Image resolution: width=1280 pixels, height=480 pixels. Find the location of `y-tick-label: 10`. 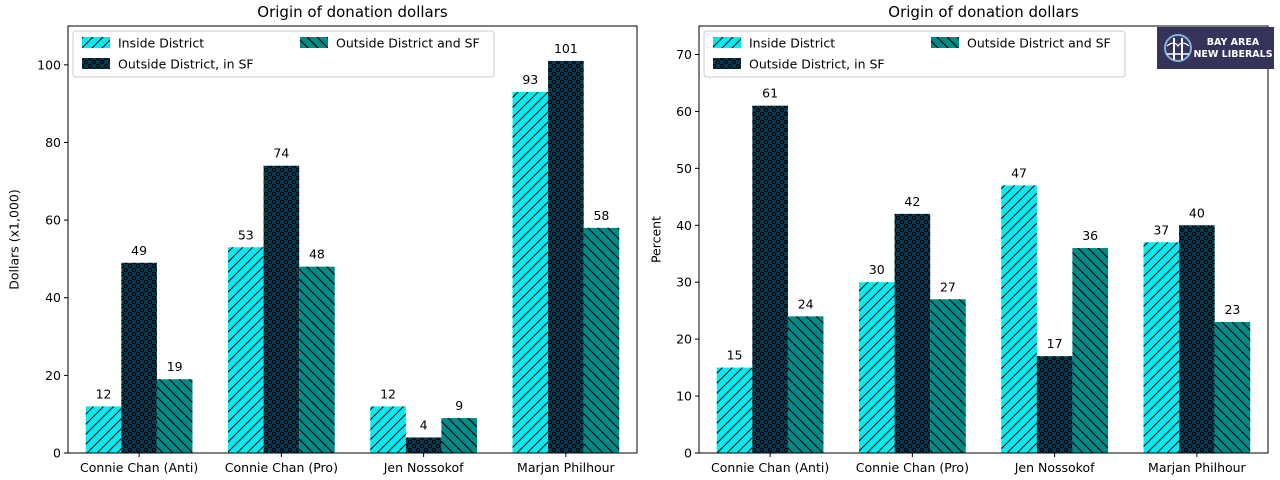

y-tick-label: 10 is located at coordinates (684, 396).